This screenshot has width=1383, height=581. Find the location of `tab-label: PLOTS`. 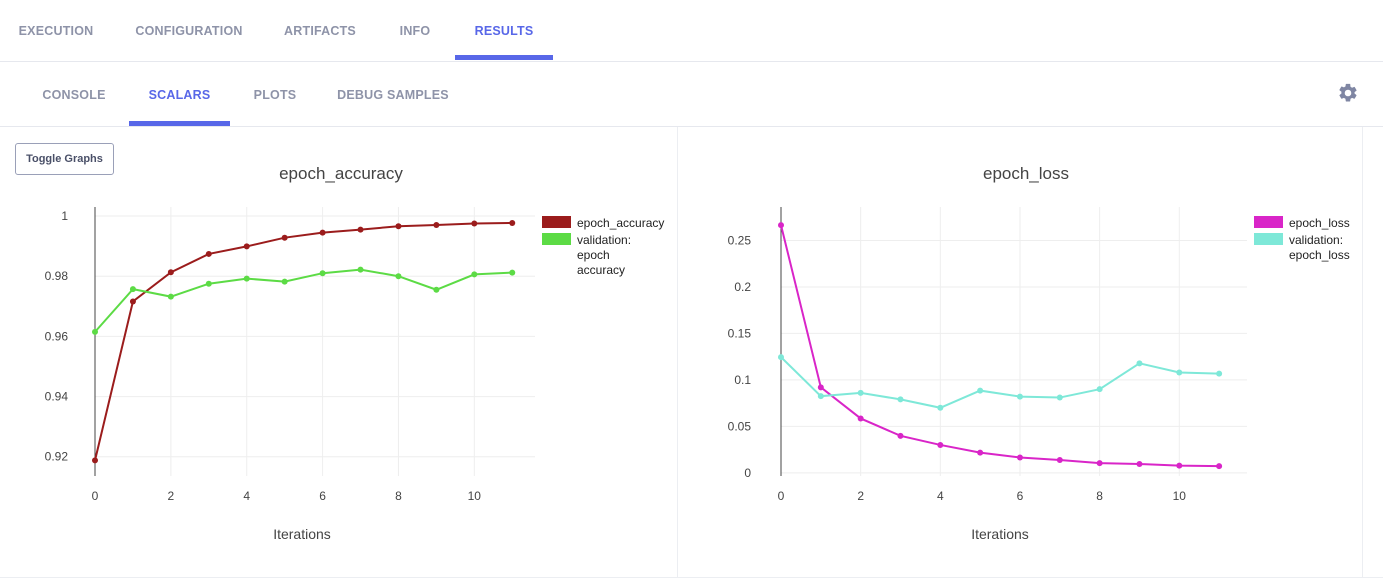

tab-label: PLOTS is located at coordinates (275, 95).